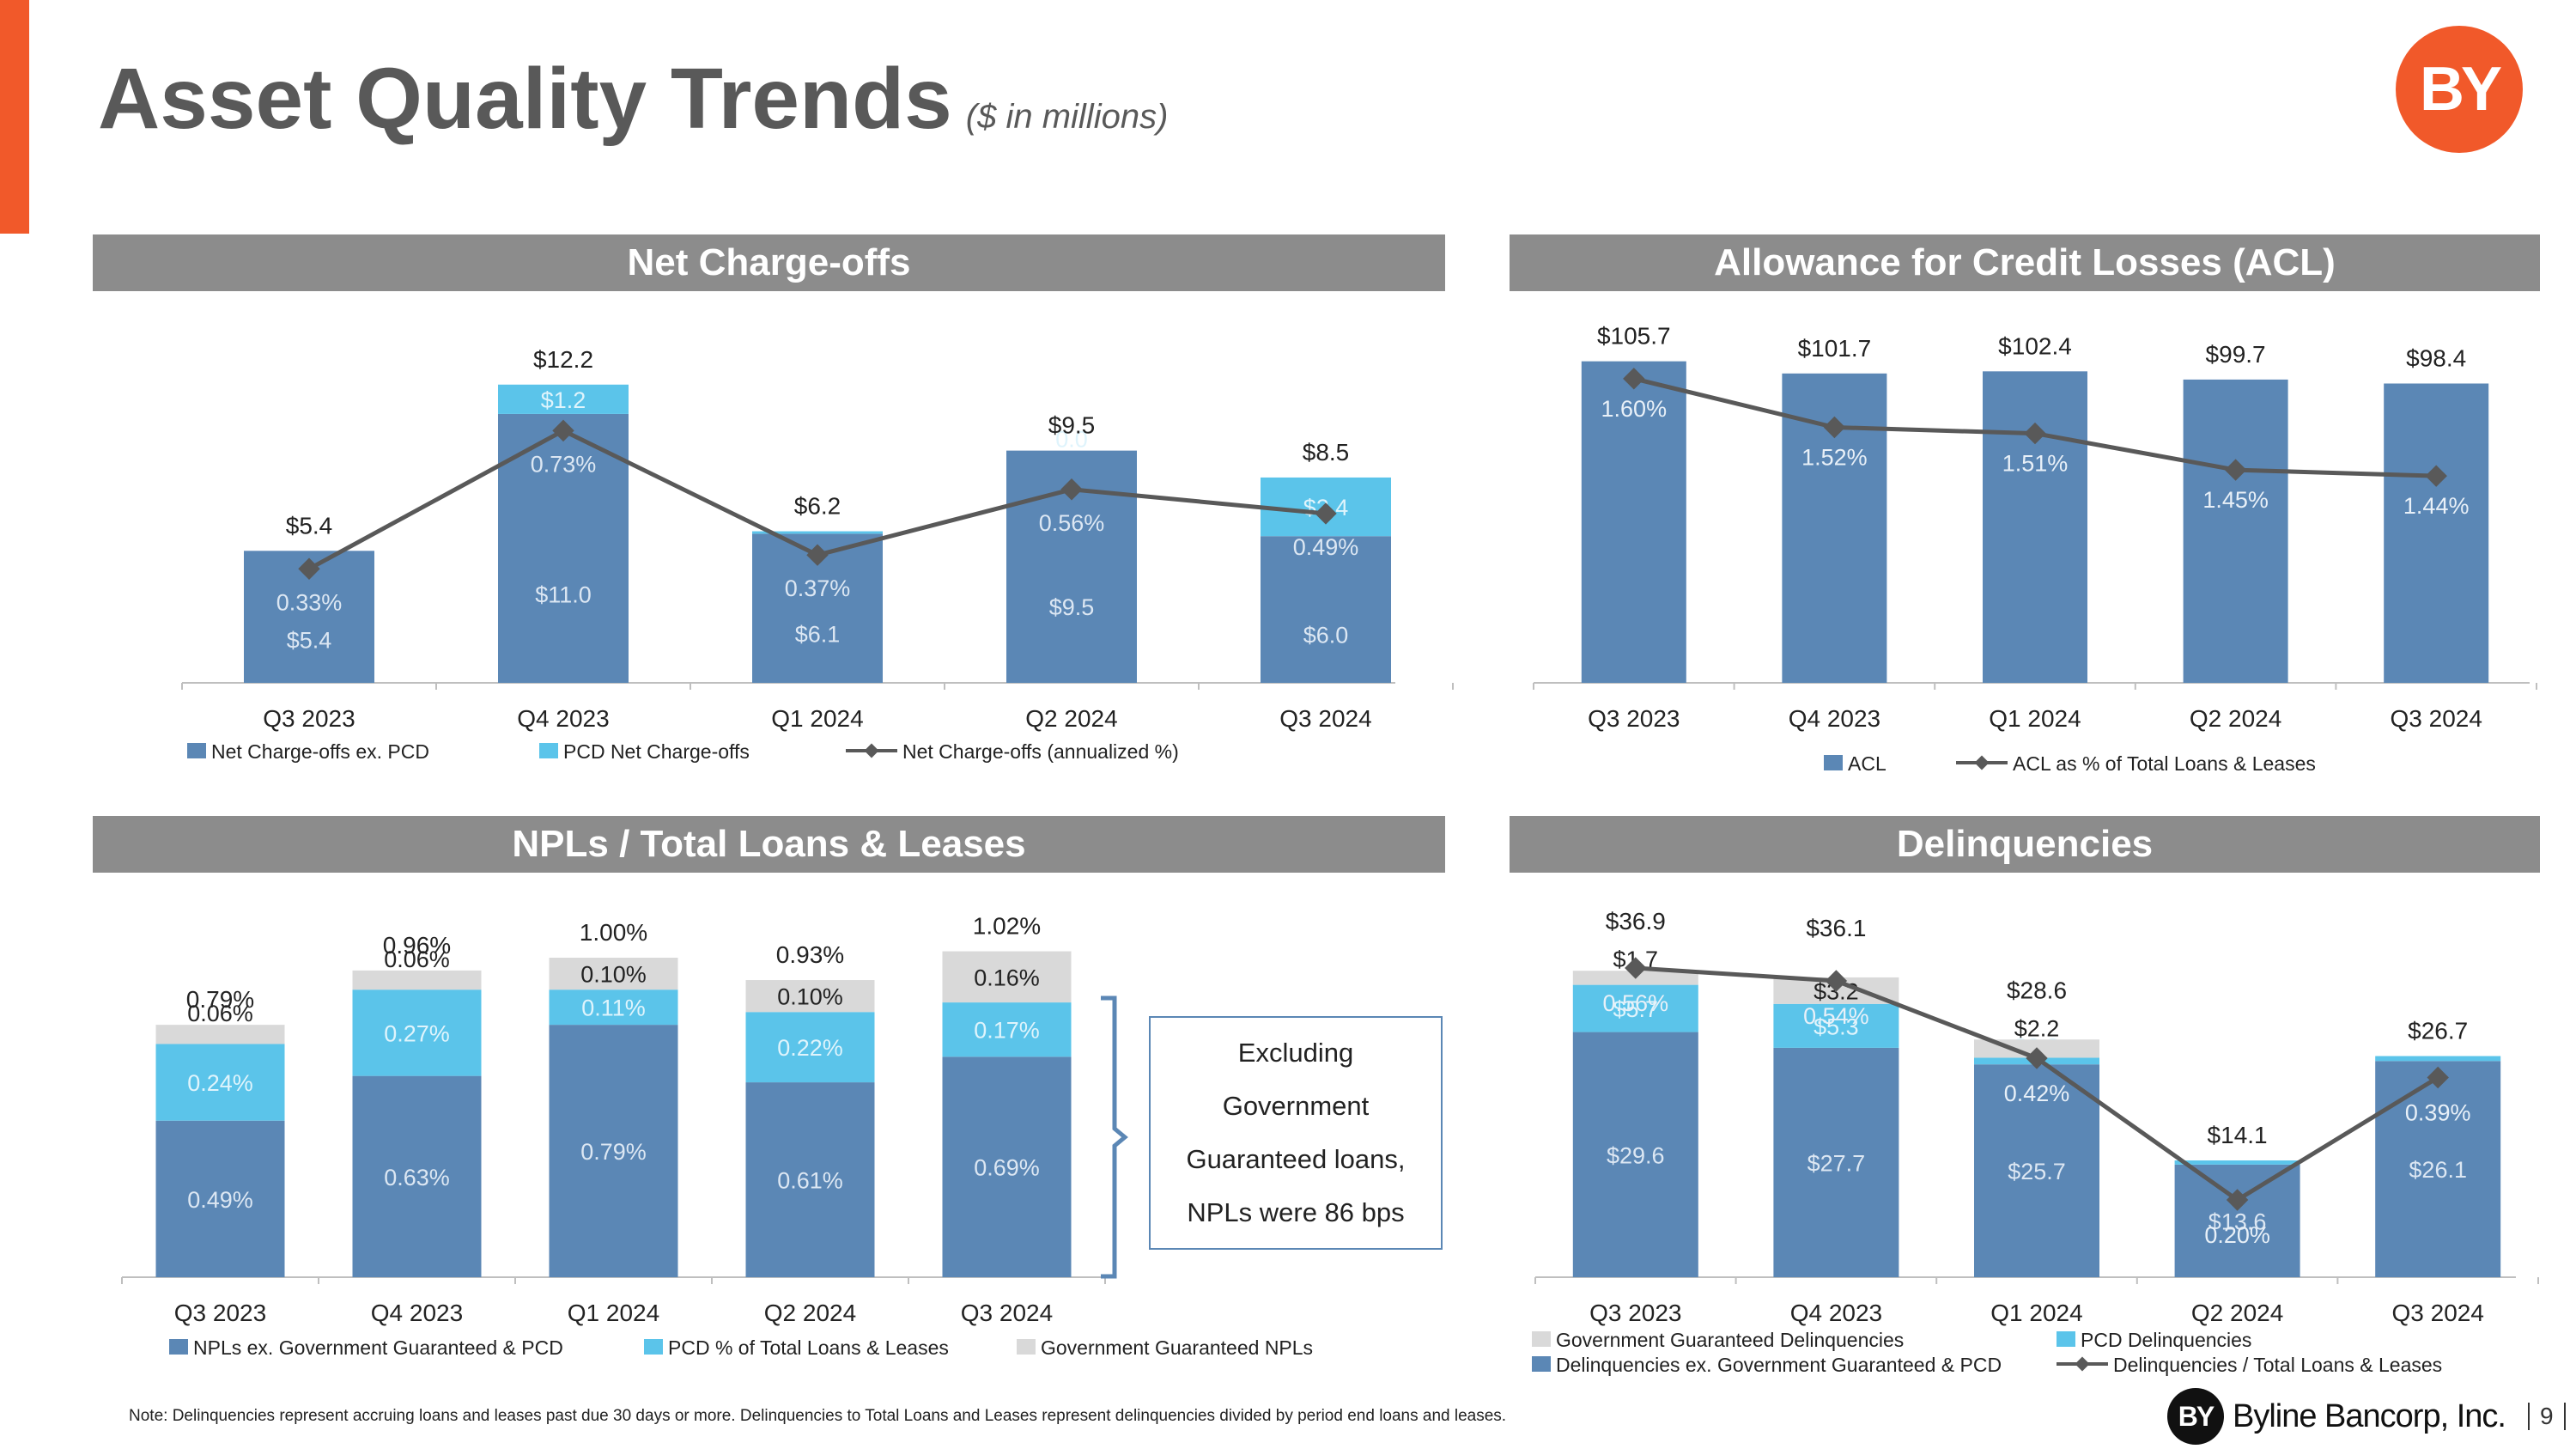 The width and height of the screenshot is (2576, 1449). Describe the element at coordinates (1326, 547) in the screenshot. I see `trend-value-label: 0.49%` at that location.